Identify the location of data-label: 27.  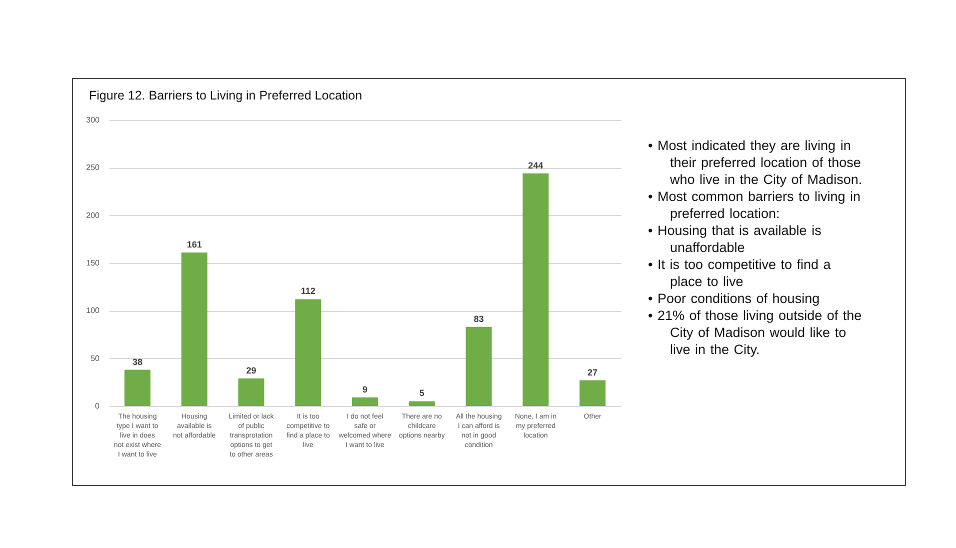
(593, 372).